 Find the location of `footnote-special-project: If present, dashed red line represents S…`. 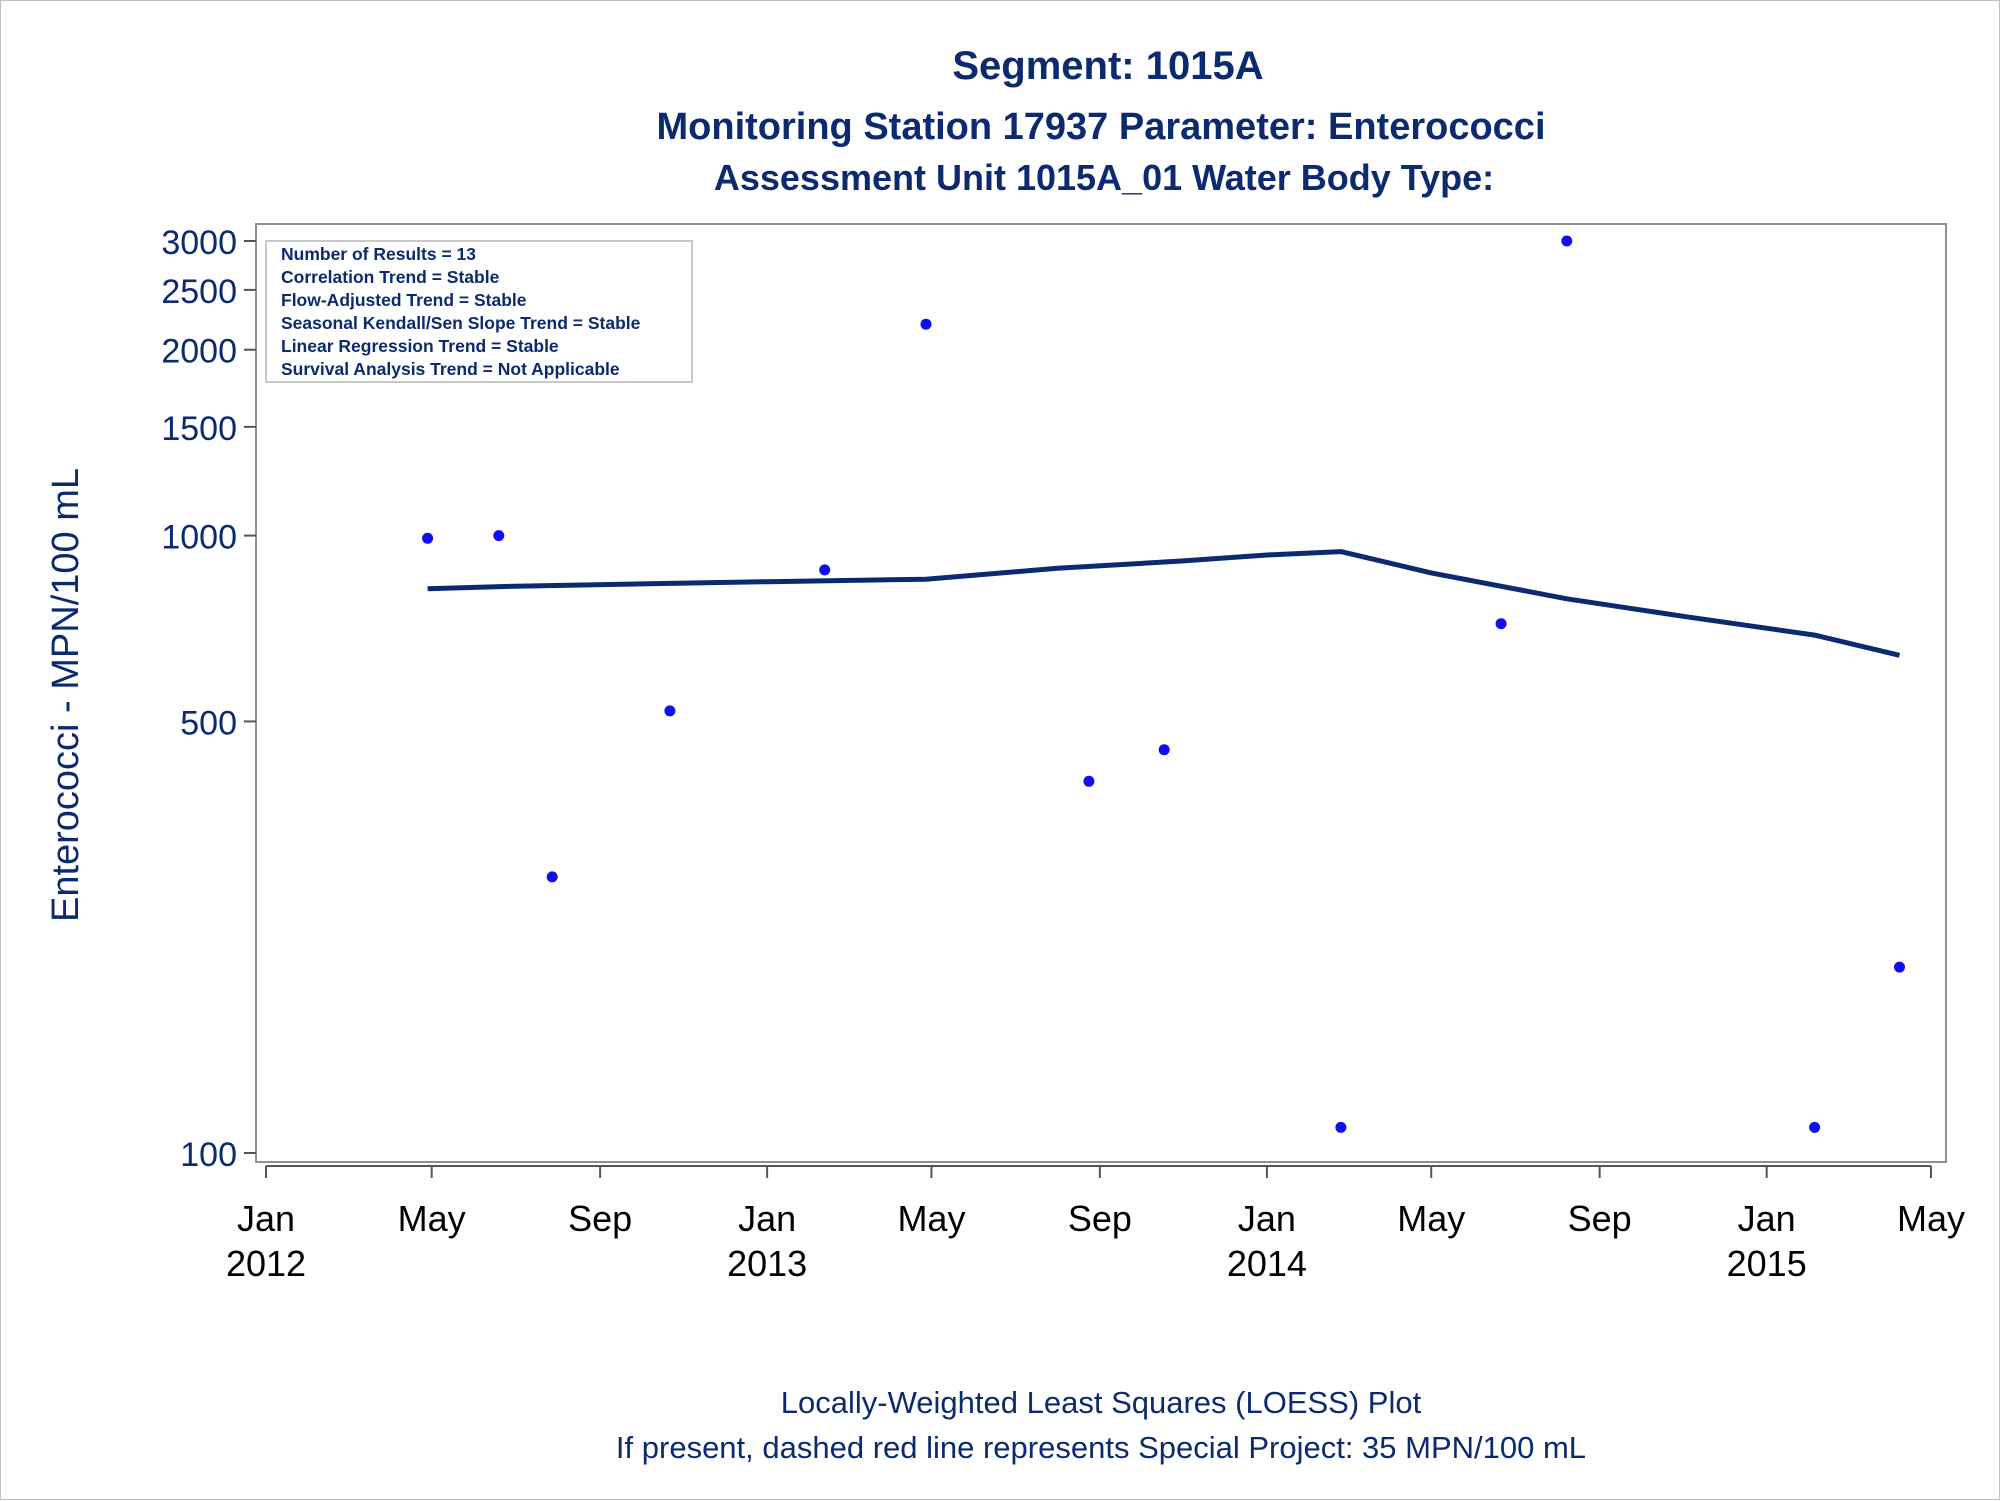

footnote-special-project: If present, dashed red line represents S… is located at coordinates (1101, 1447).